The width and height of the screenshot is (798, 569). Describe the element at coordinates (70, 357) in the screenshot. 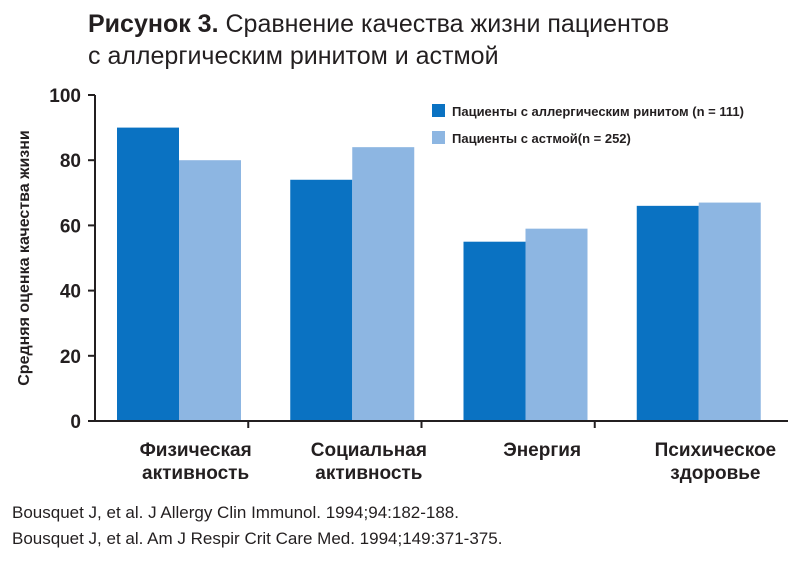

I see `y-tick-label: 20` at that location.